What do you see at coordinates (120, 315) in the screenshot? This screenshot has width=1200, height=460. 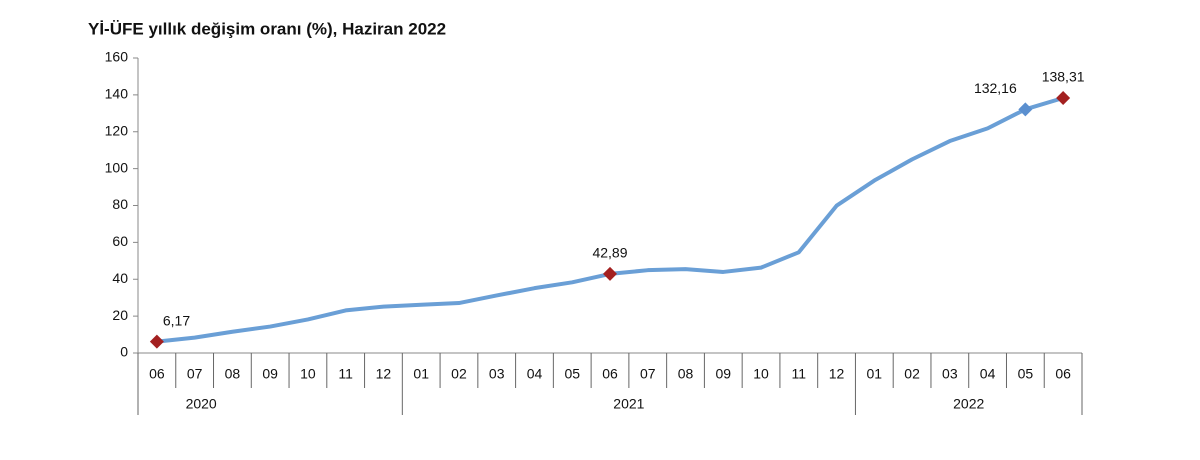 I see `y-tick-label: 20` at bounding box center [120, 315].